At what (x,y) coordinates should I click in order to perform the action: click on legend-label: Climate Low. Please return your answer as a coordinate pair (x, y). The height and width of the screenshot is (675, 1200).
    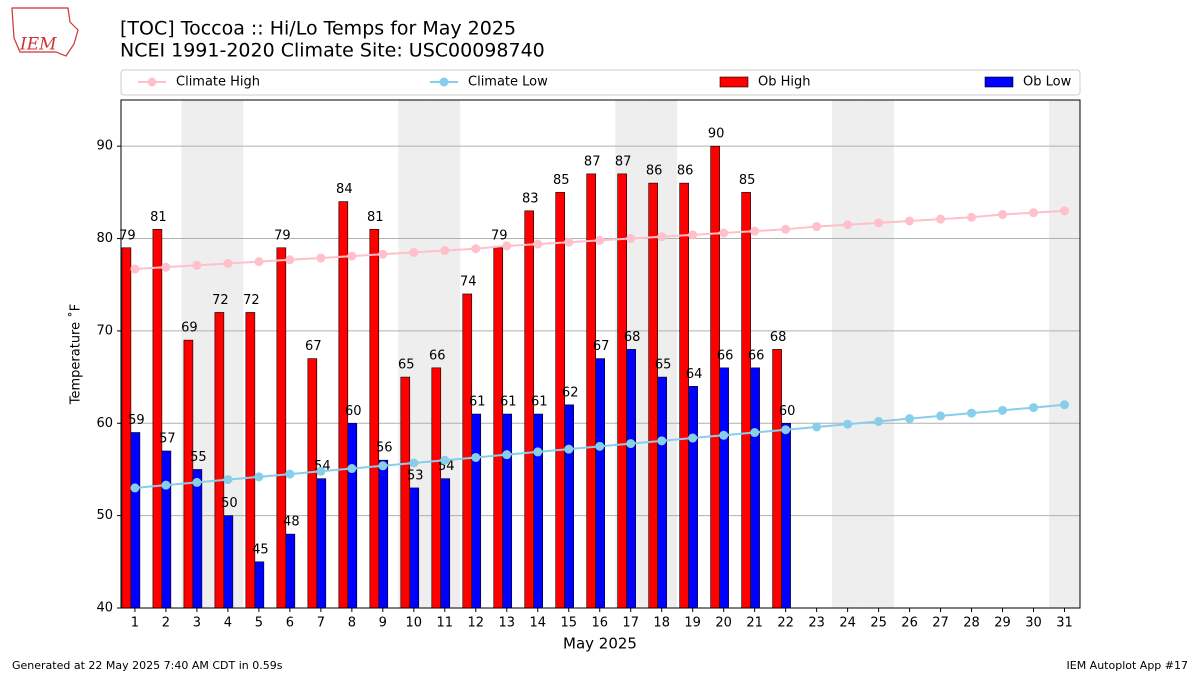
    Looking at the image, I should click on (508, 82).